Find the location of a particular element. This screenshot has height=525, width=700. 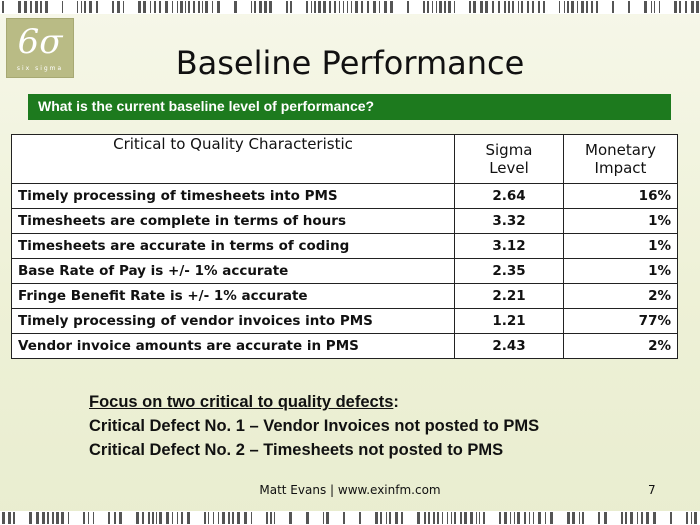

cell-characteristic: Fringe Benefit Rate is +/- 1% accurate is located at coordinates (233, 296).